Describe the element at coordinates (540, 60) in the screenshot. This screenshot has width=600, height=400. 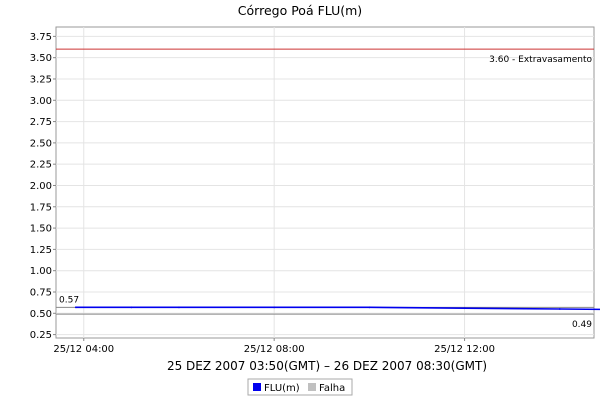
I see `reference-line-label: 3.60 - Extravasamento` at that location.